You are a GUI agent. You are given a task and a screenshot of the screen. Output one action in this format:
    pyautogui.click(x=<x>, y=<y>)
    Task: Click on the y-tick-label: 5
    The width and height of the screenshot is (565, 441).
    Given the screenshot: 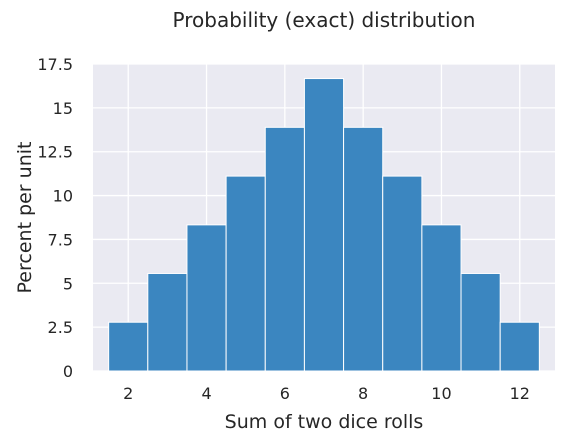 What is the action you would take?
    pyautogui.click(x=68, y=283)
    